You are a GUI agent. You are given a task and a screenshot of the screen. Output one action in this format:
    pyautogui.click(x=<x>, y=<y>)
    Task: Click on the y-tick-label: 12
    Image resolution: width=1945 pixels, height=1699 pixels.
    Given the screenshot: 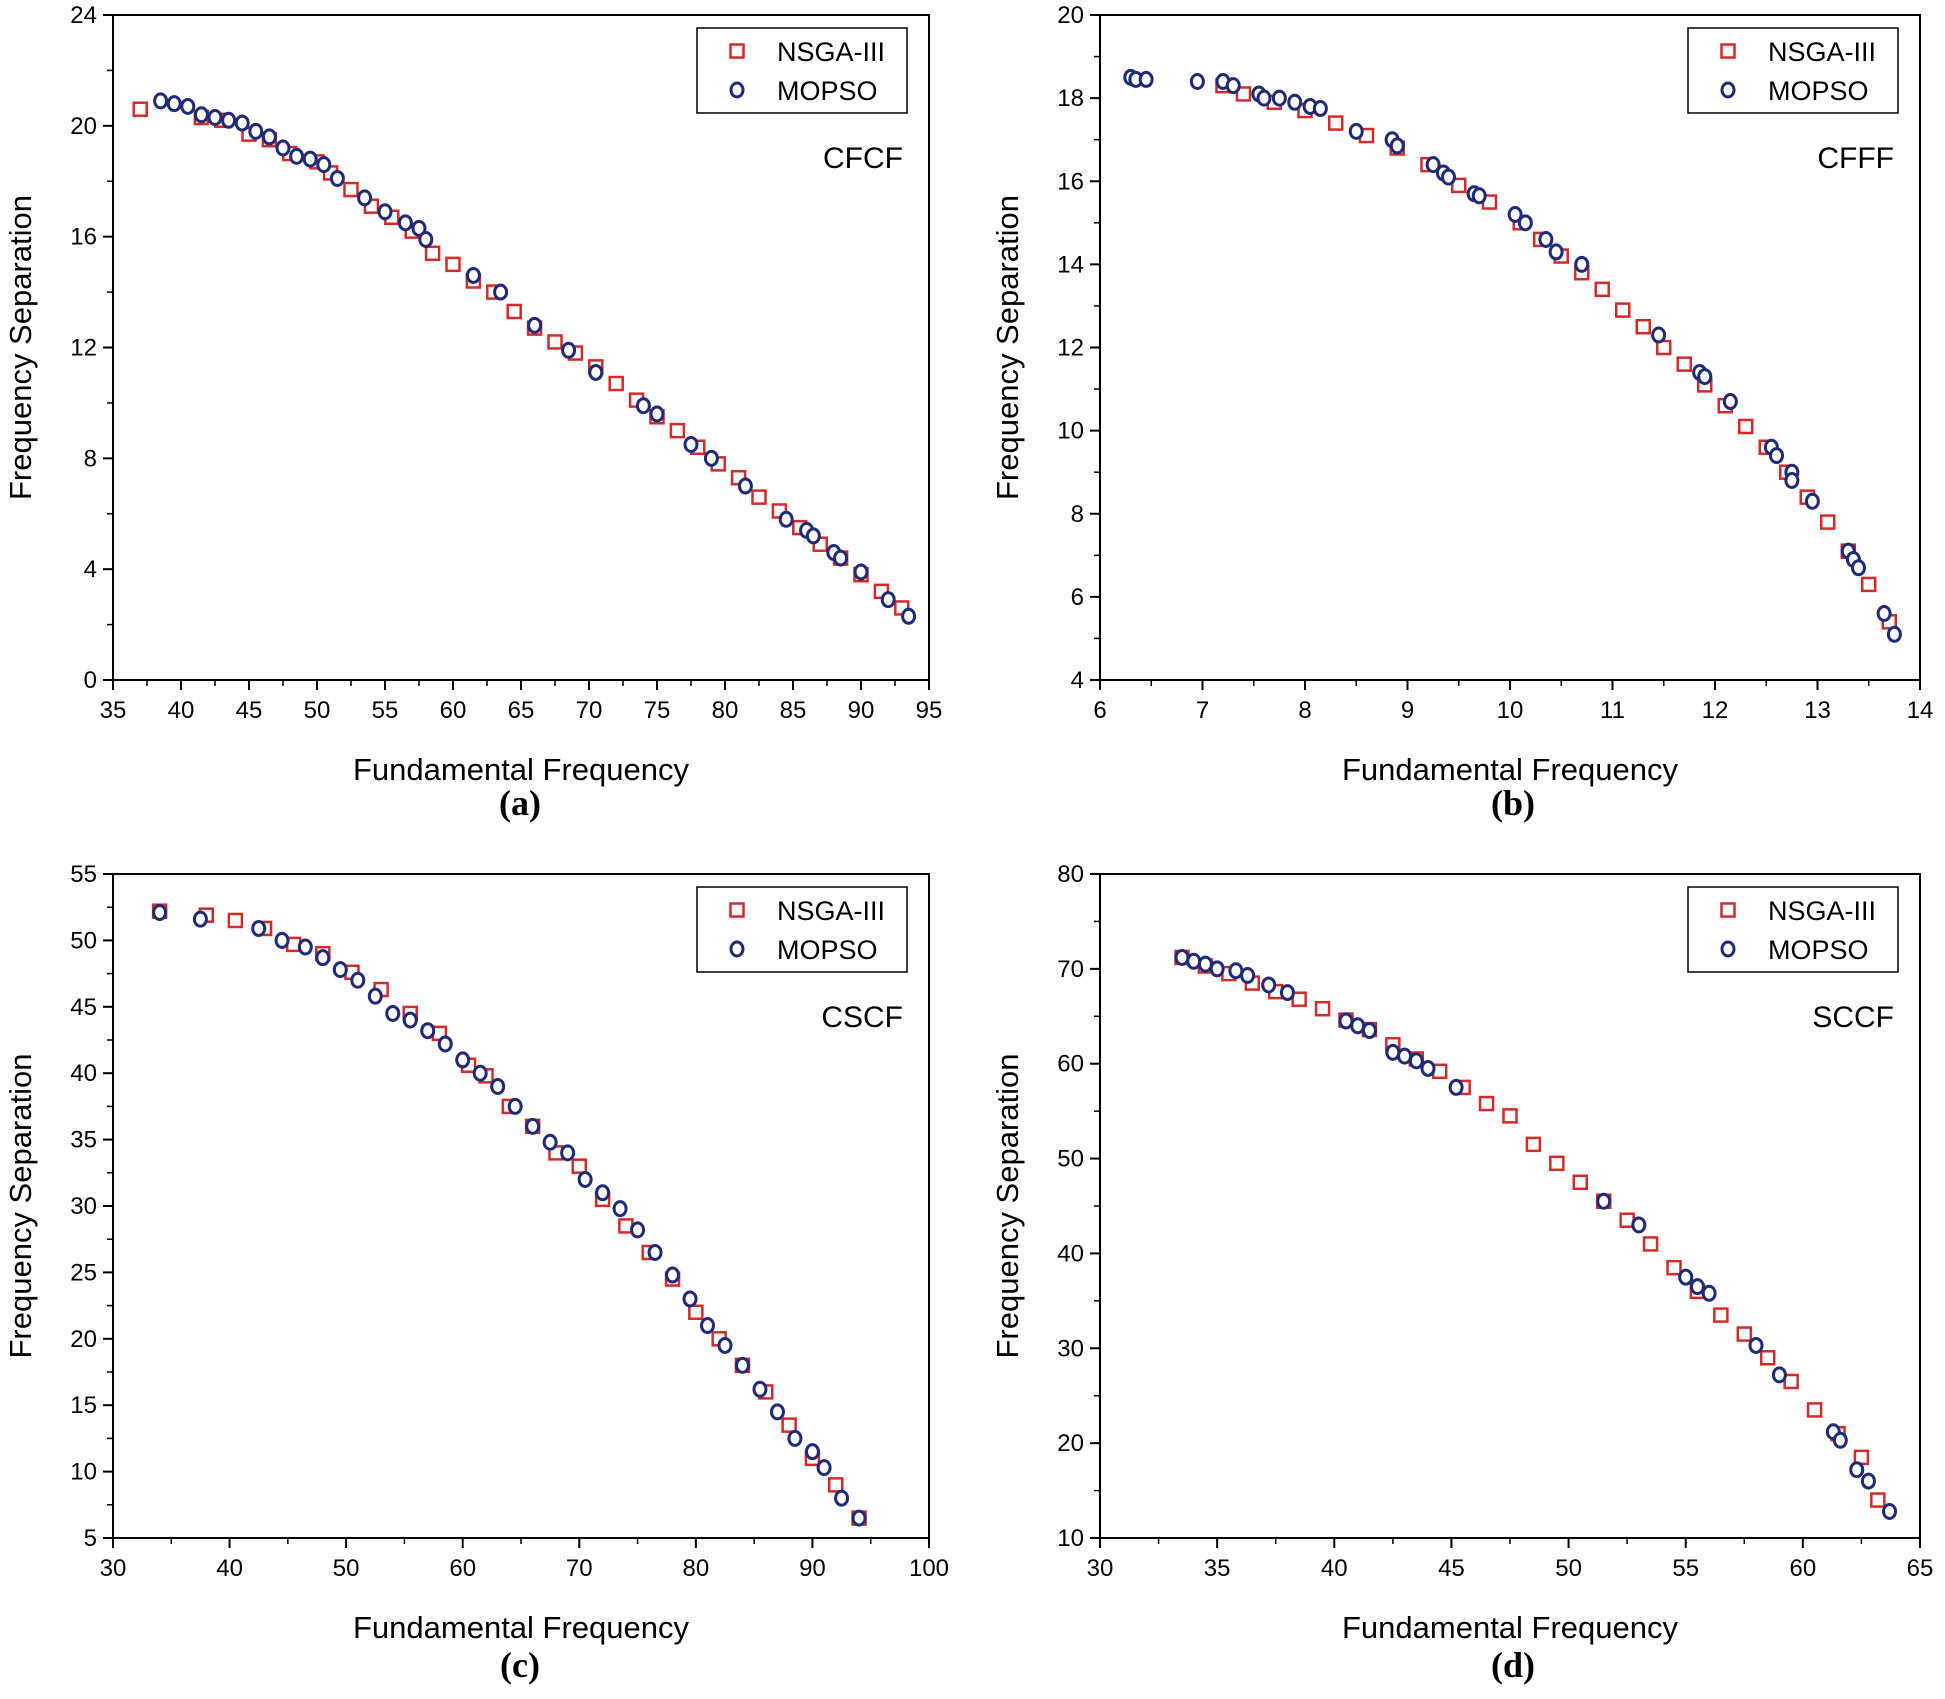 What is the action you would take?
    pyautogui.click(x=83, y=348)
    